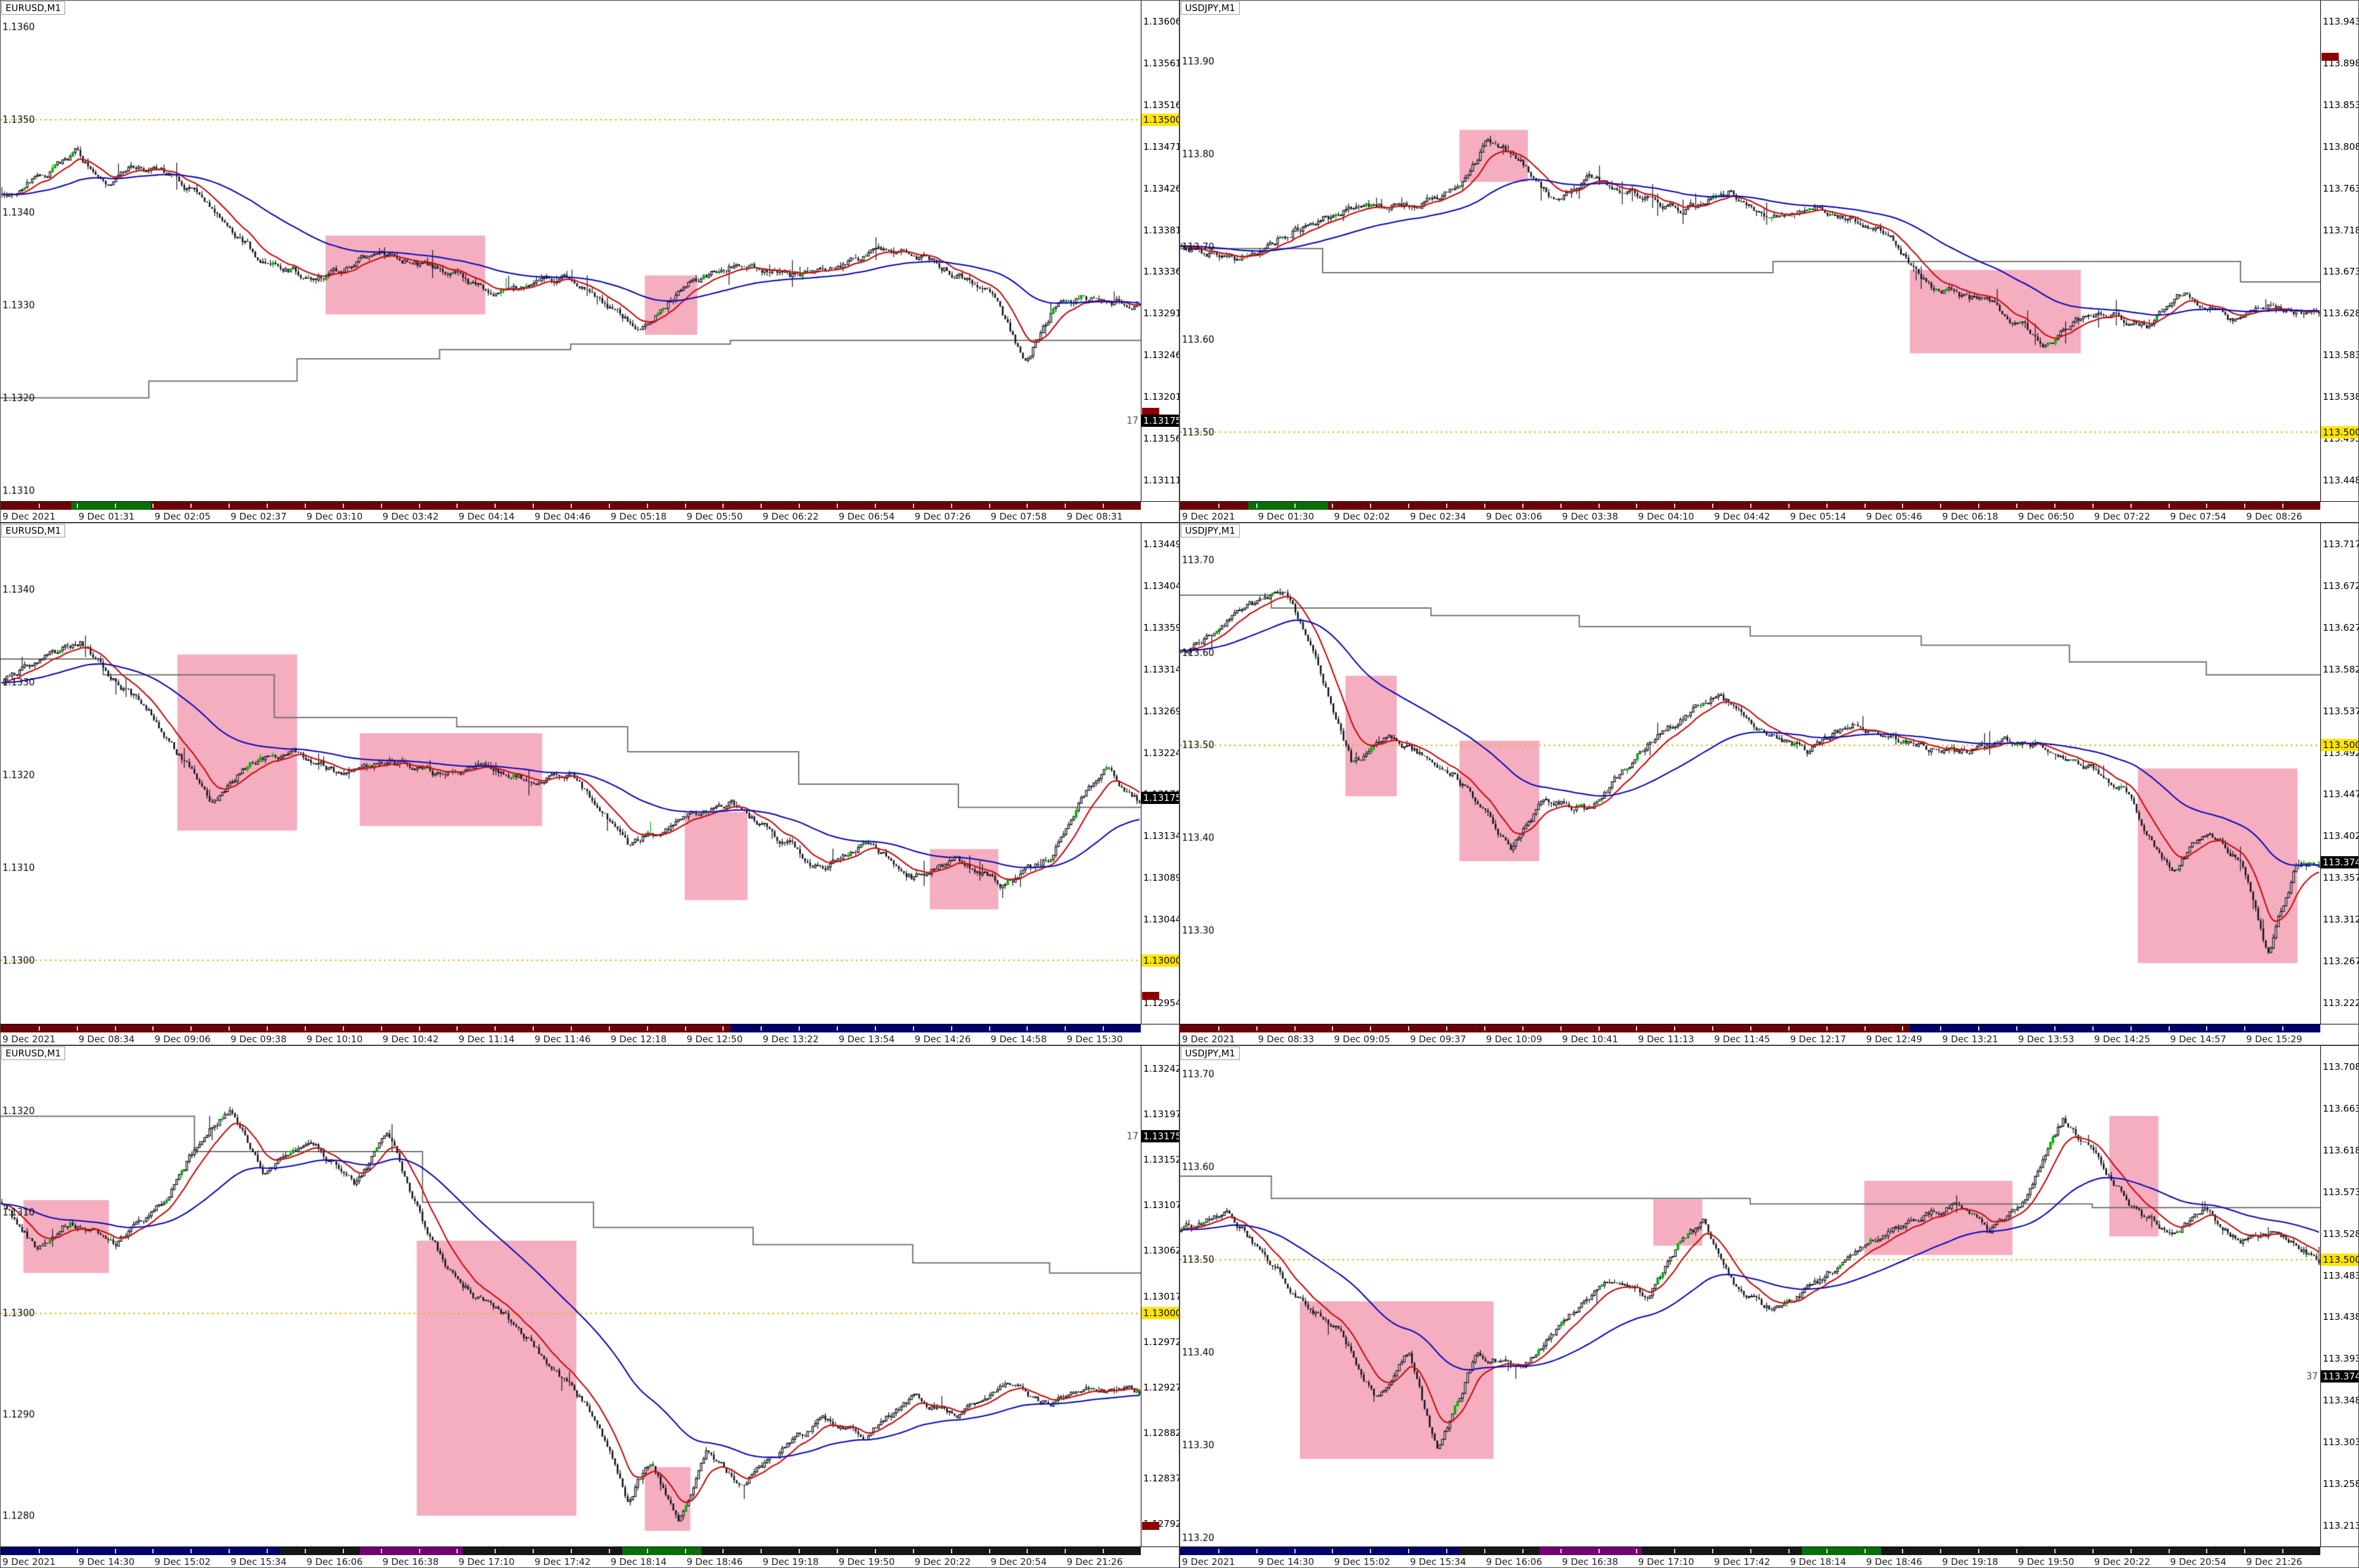 The image size is (2359, 1568). Describe the element at coordinates (1362, 1039) in the screenshot. I see `time-label: 9 Dec 09:05` at that location.